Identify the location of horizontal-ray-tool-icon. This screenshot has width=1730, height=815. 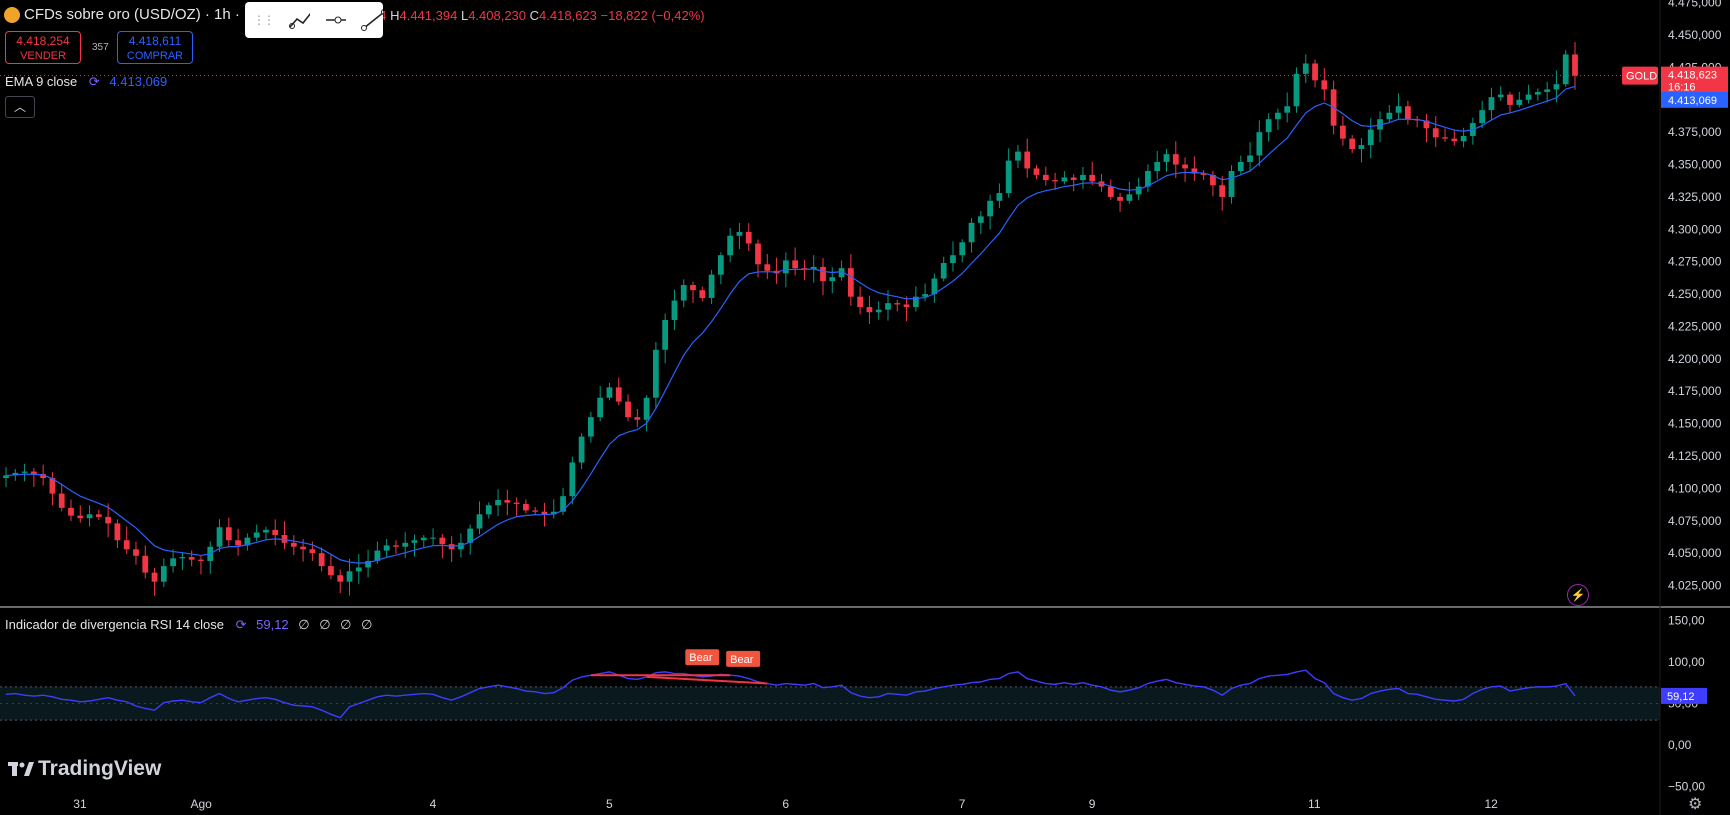
(335, 20).